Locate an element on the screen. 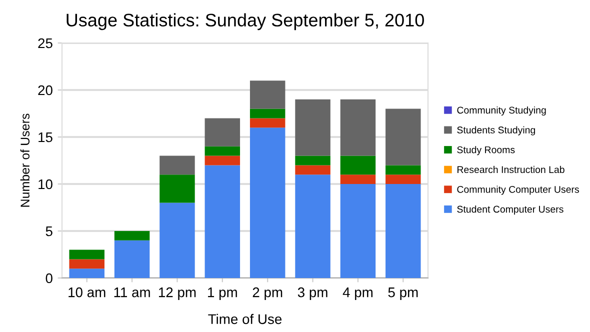  legend-label: Study Rooms is located at coordinates (486, 151).